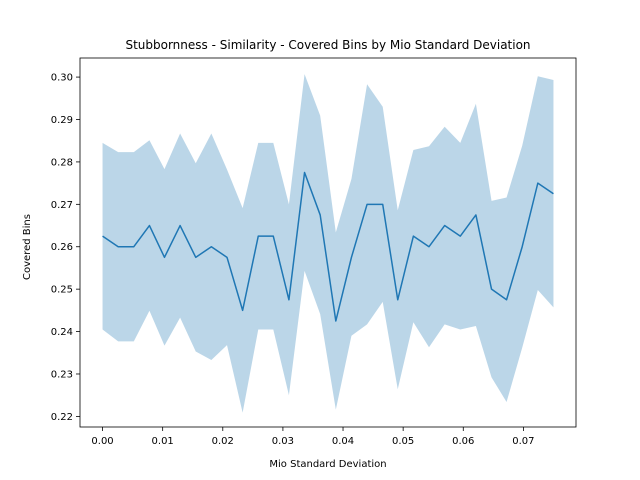  Describe the element at coordinates (523, 441) in the screenshot. I see `x-tick-label: 0.07` at that location.